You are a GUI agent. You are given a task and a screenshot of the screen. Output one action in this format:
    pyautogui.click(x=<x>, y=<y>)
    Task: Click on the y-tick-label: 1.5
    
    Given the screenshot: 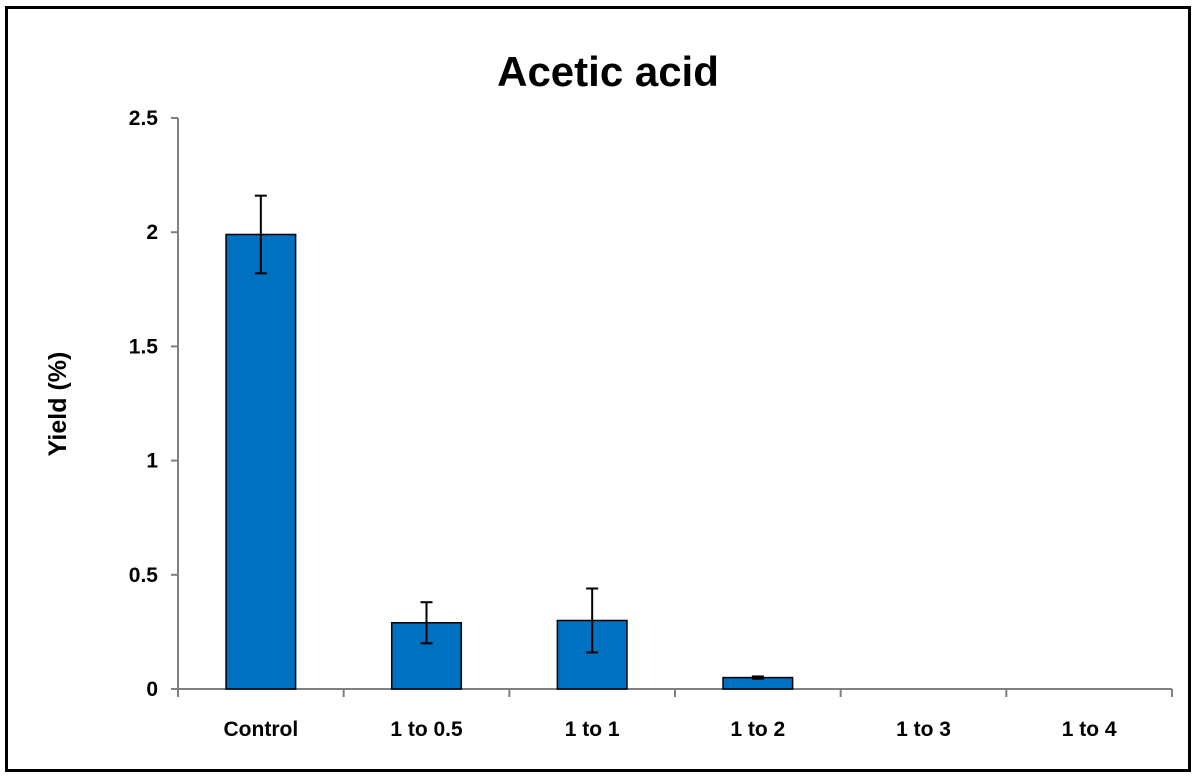 What is the action you would take?
    pyautogui.click(x=144, y=346)
    